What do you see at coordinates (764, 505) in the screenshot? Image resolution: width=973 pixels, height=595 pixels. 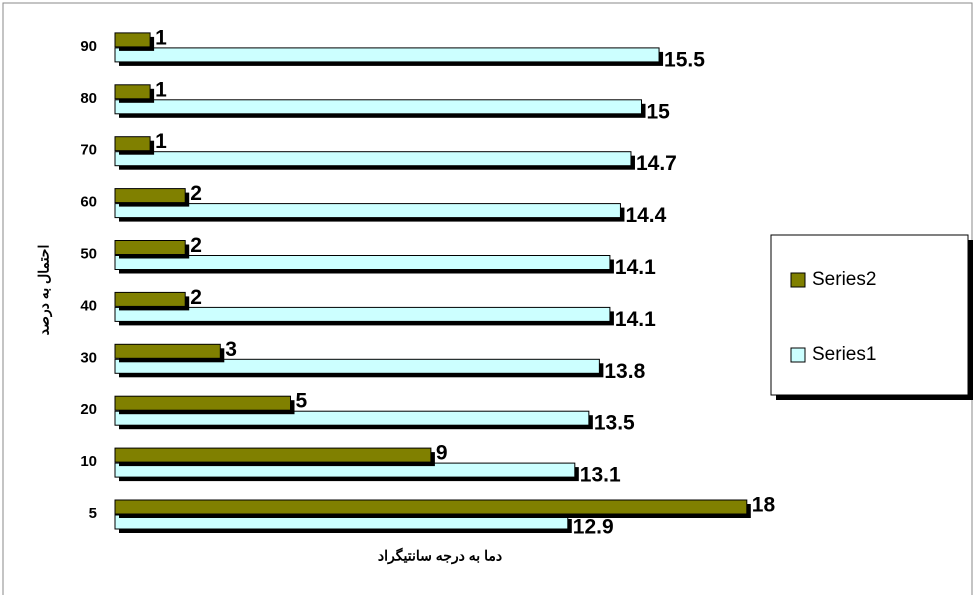 I see `data-label: 18` at bounding box center [764, 505].